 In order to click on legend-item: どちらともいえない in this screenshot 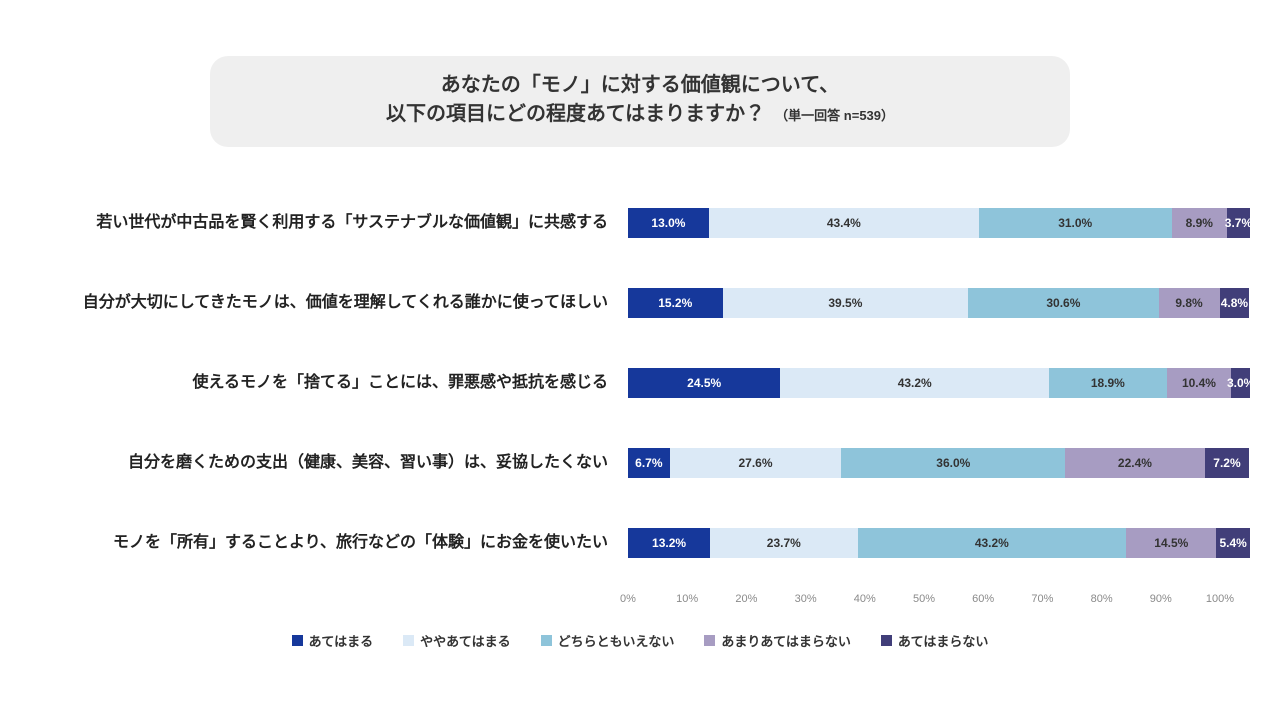, I will do `click(607, 640)`.